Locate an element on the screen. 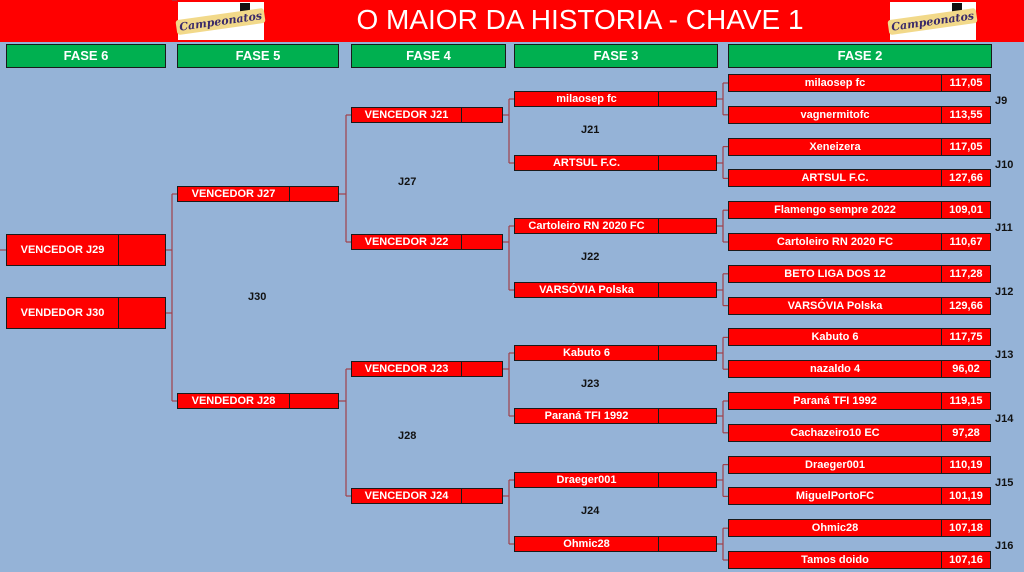 Image resolution: width=1024 pixels, height=572 pixels. fase6-team-box: VENCEDOR J29 is located at coordinates (86, 250).